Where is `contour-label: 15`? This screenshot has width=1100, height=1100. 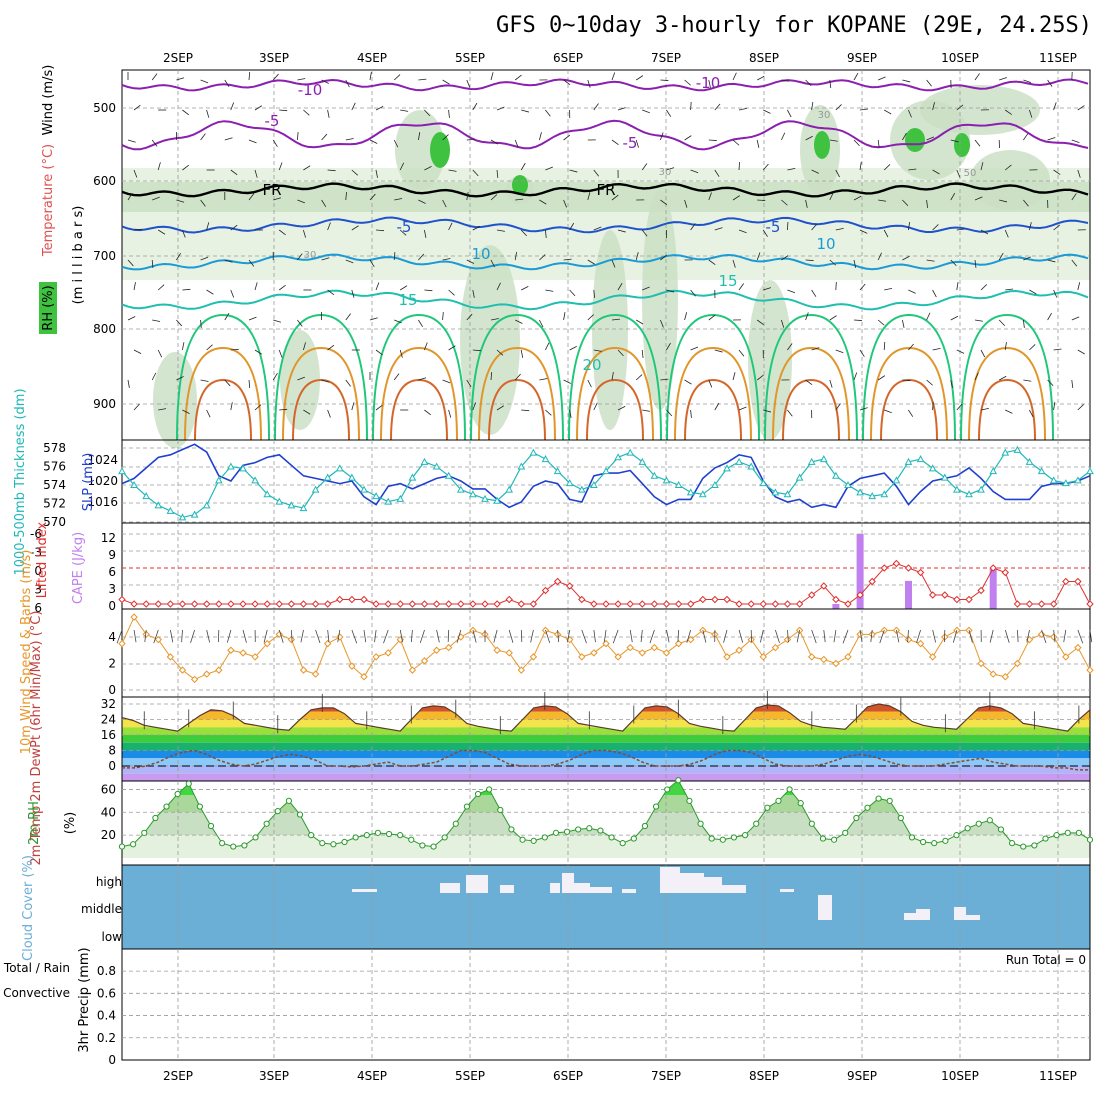 contour-label: 15 is located at coordinates (727, 281).